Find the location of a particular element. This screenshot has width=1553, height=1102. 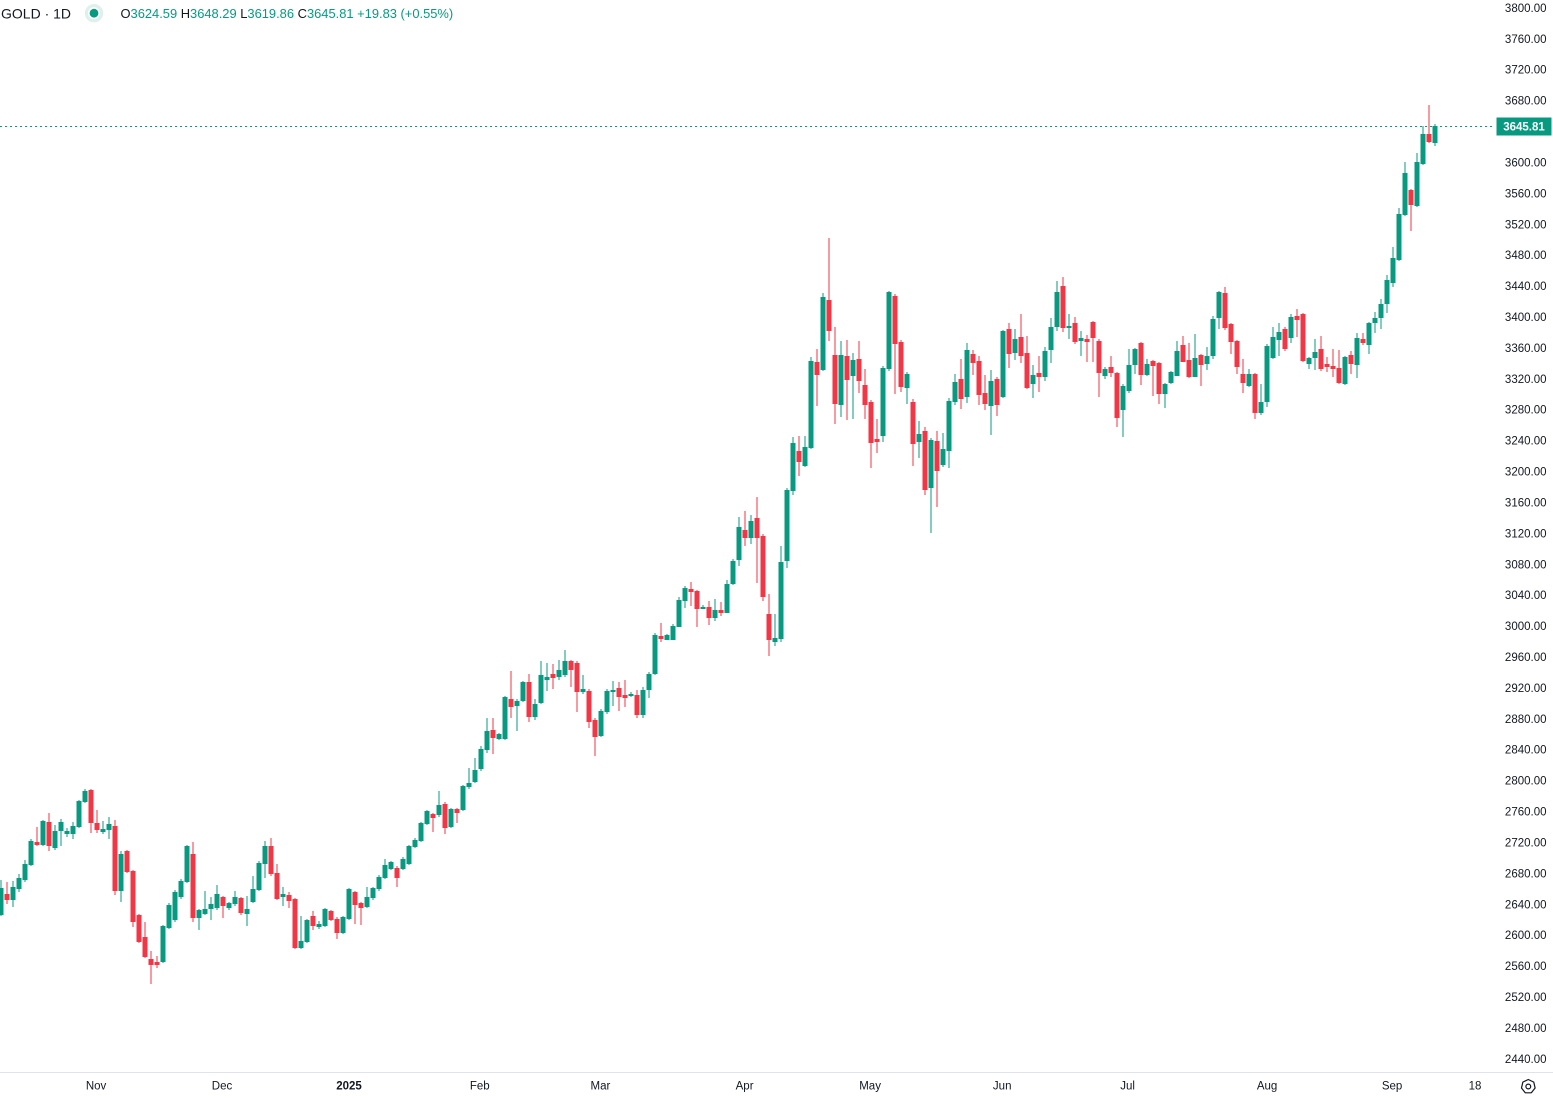

svg-text: 2920.00 is located at coordinates (1526, 689).